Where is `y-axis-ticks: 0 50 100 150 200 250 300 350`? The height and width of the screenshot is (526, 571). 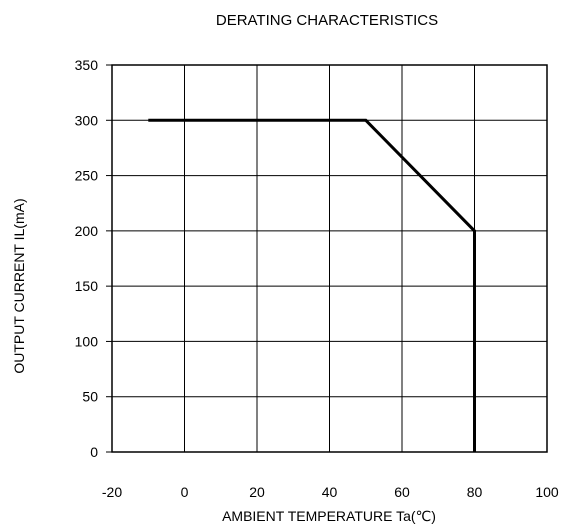 y-axis-ticks: 0 50 100 150 200 250 300 350 is located at coordinates (93, 258).